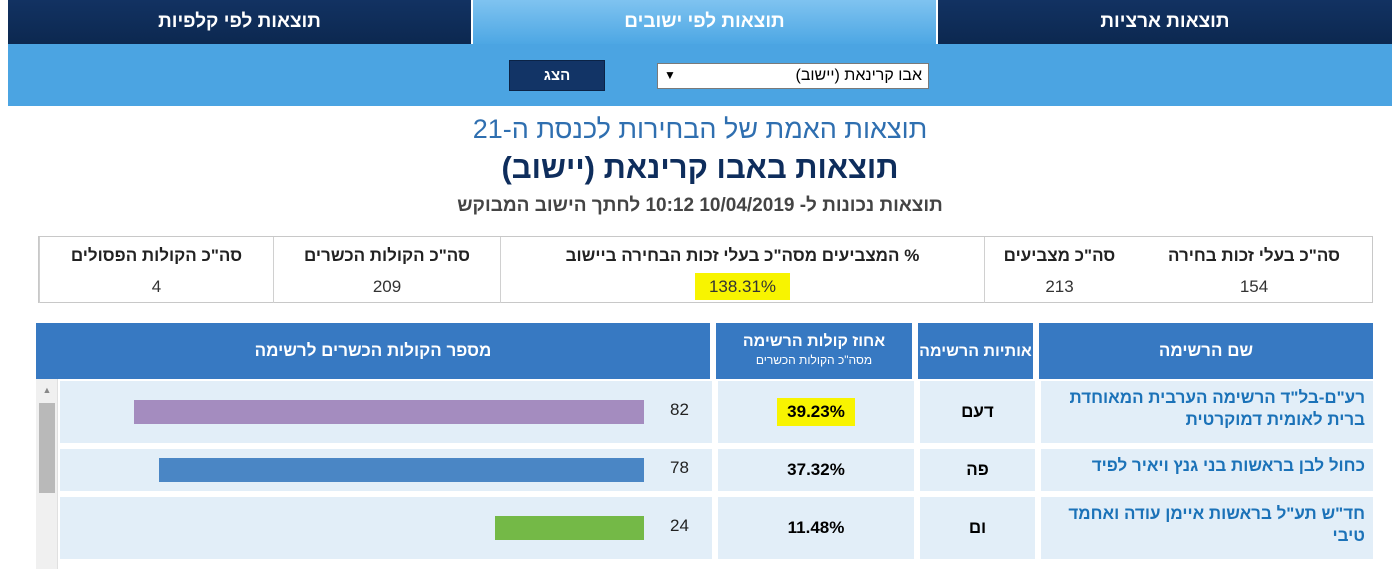 The height and width of the screenshot is (569, 1400). I want to click on summary-valid-label: סה"כ הקולות הכשרים, so click(387, 255).